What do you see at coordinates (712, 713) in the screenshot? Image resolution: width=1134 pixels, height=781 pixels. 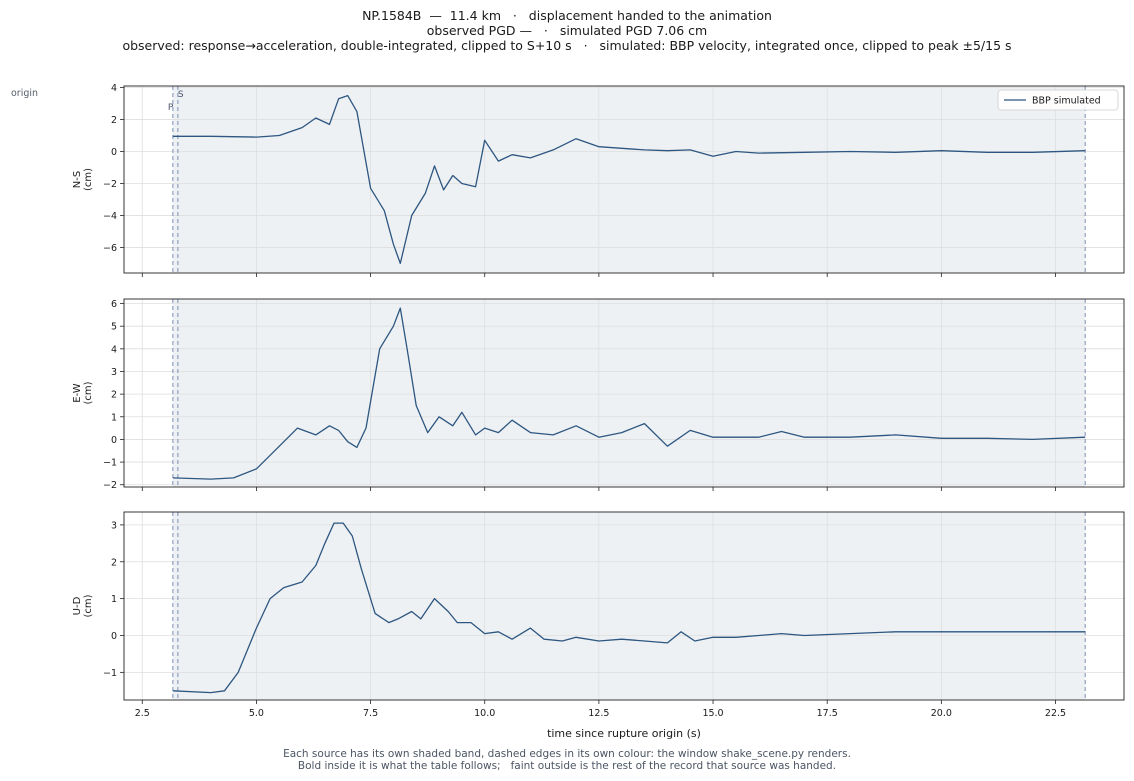 I see `u-d-xtick-label: 15.0` at bounding box center [712, 713].